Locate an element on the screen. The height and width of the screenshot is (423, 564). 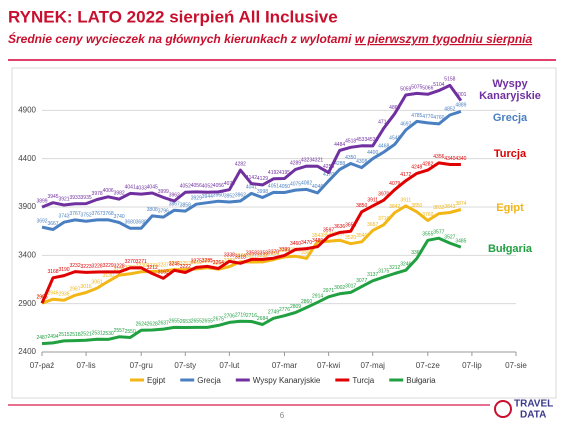
data-label: 4400 is located at coordinates (372, 153).